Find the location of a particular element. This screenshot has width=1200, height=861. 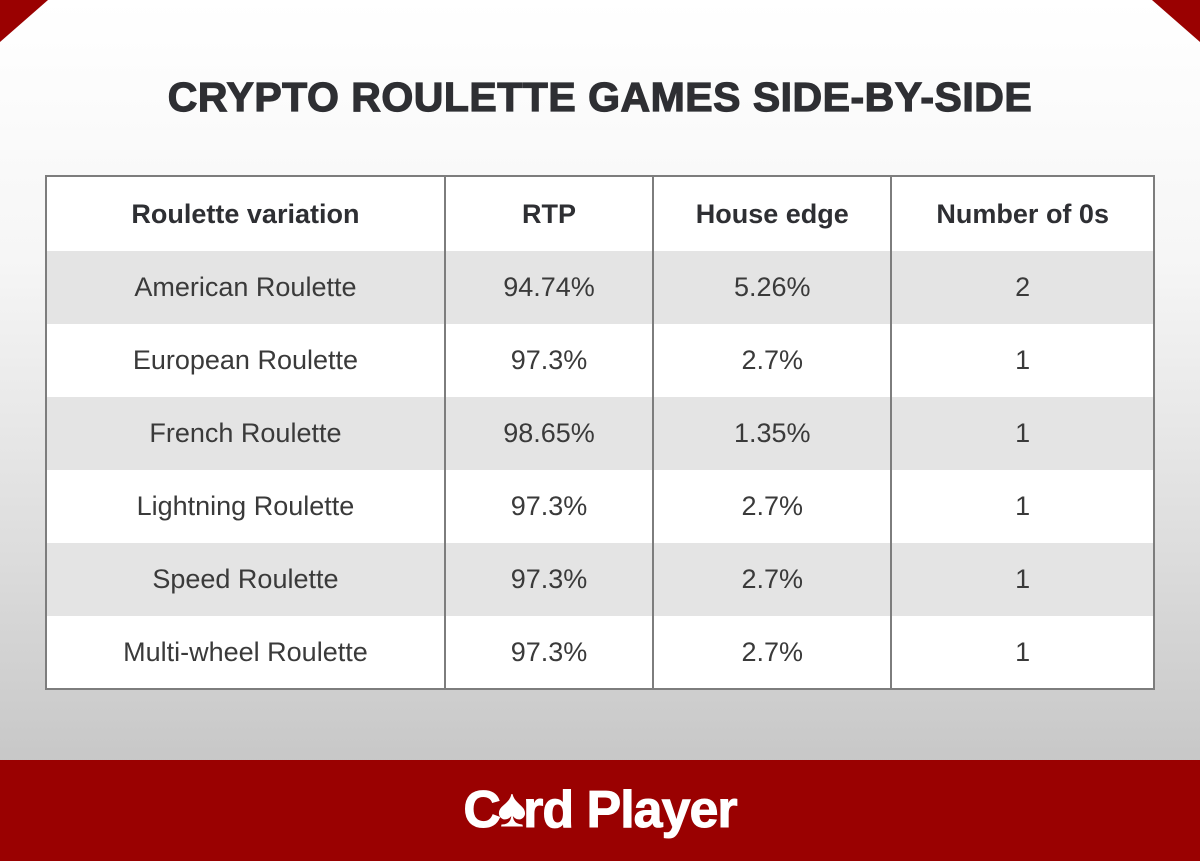

table-row-american: American Roulette 94.74% 5.26% 2 is located at coordinates (600, 287).